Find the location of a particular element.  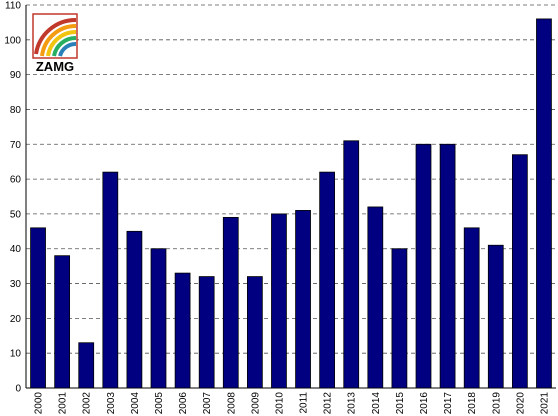

y-tick-label: 70 is located at coordinates (16, 145).